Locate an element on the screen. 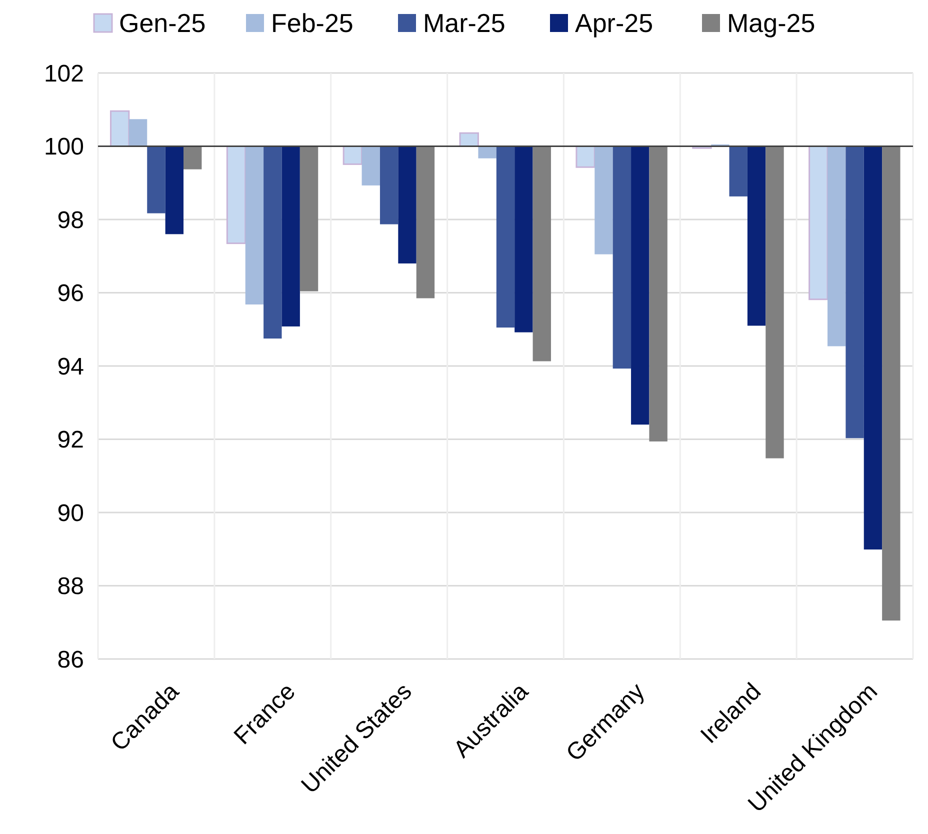 This screenshot has height=834, width=928. legend-label: Mar-25 is located at coordinates (464, 23).